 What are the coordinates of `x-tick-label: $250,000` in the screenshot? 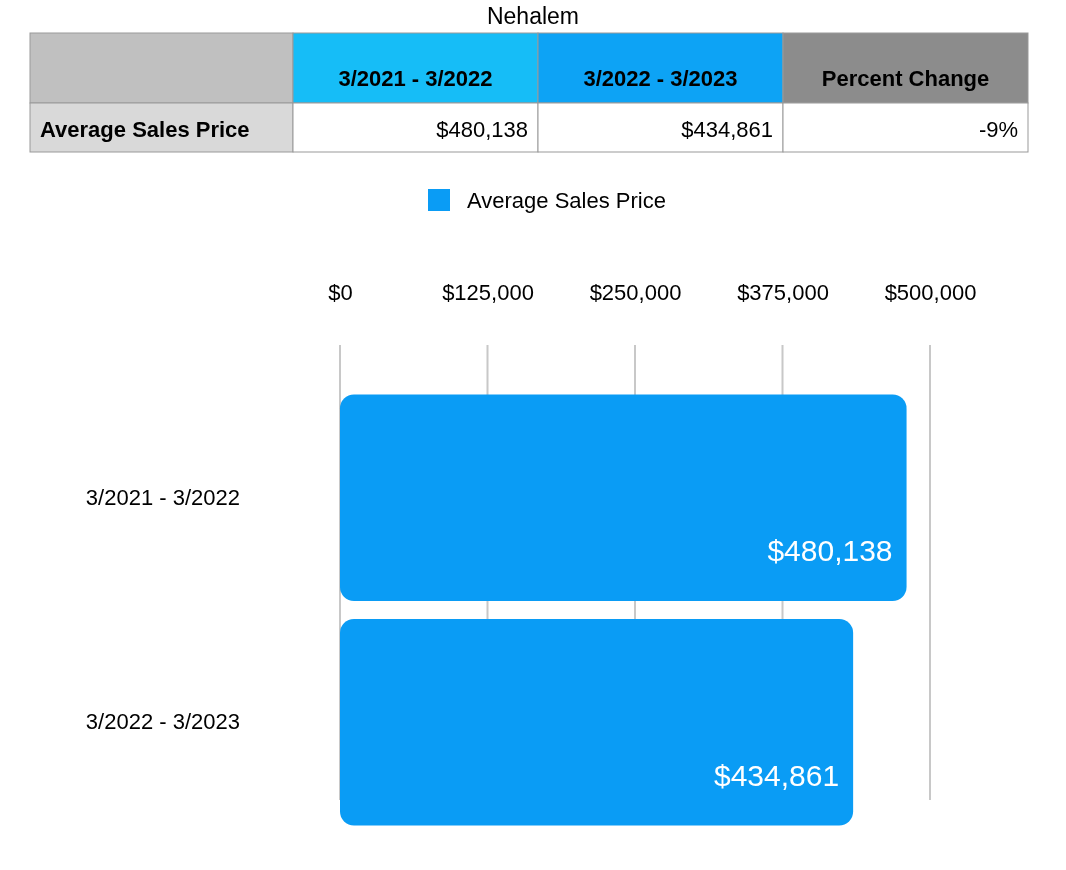 It's located at (635, 292).